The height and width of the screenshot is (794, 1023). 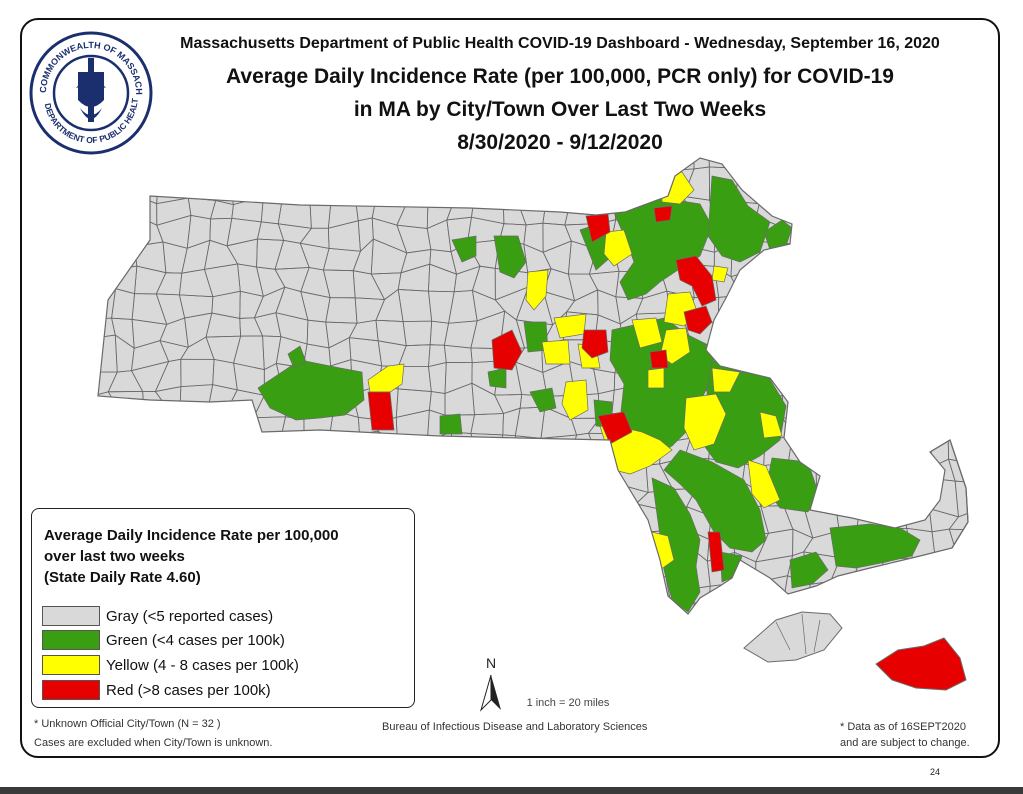 What do you see at coordinates (163, 640) in the screenshot?
I see `legend-item-green: Green (<4 cases per 100k)` at bounding box center [163, 640].